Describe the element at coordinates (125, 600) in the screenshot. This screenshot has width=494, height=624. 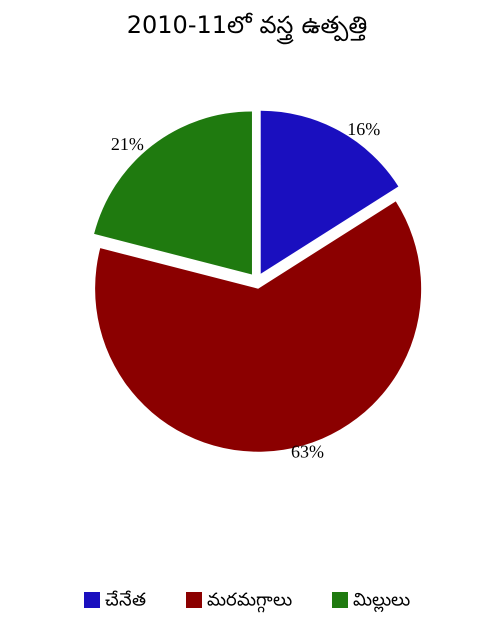
I see `legend-label: చేనేత` at that location.